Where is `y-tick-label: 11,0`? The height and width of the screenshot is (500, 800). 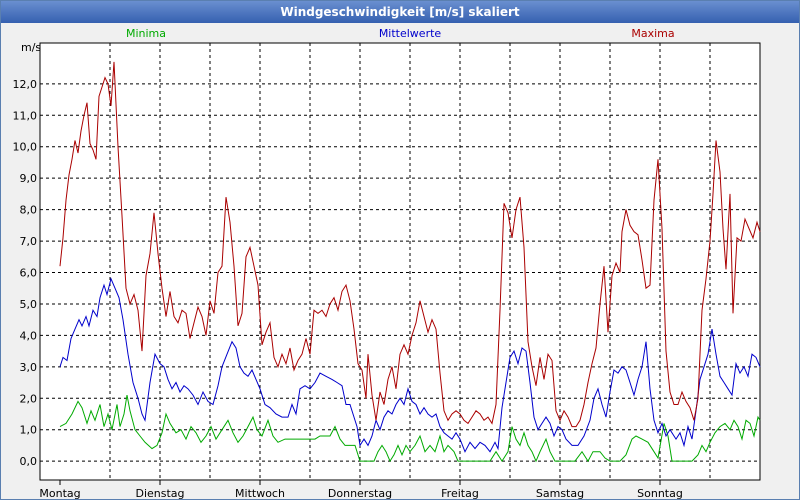
y-tick-label: 11,0 is located at coordinates (25, 115).